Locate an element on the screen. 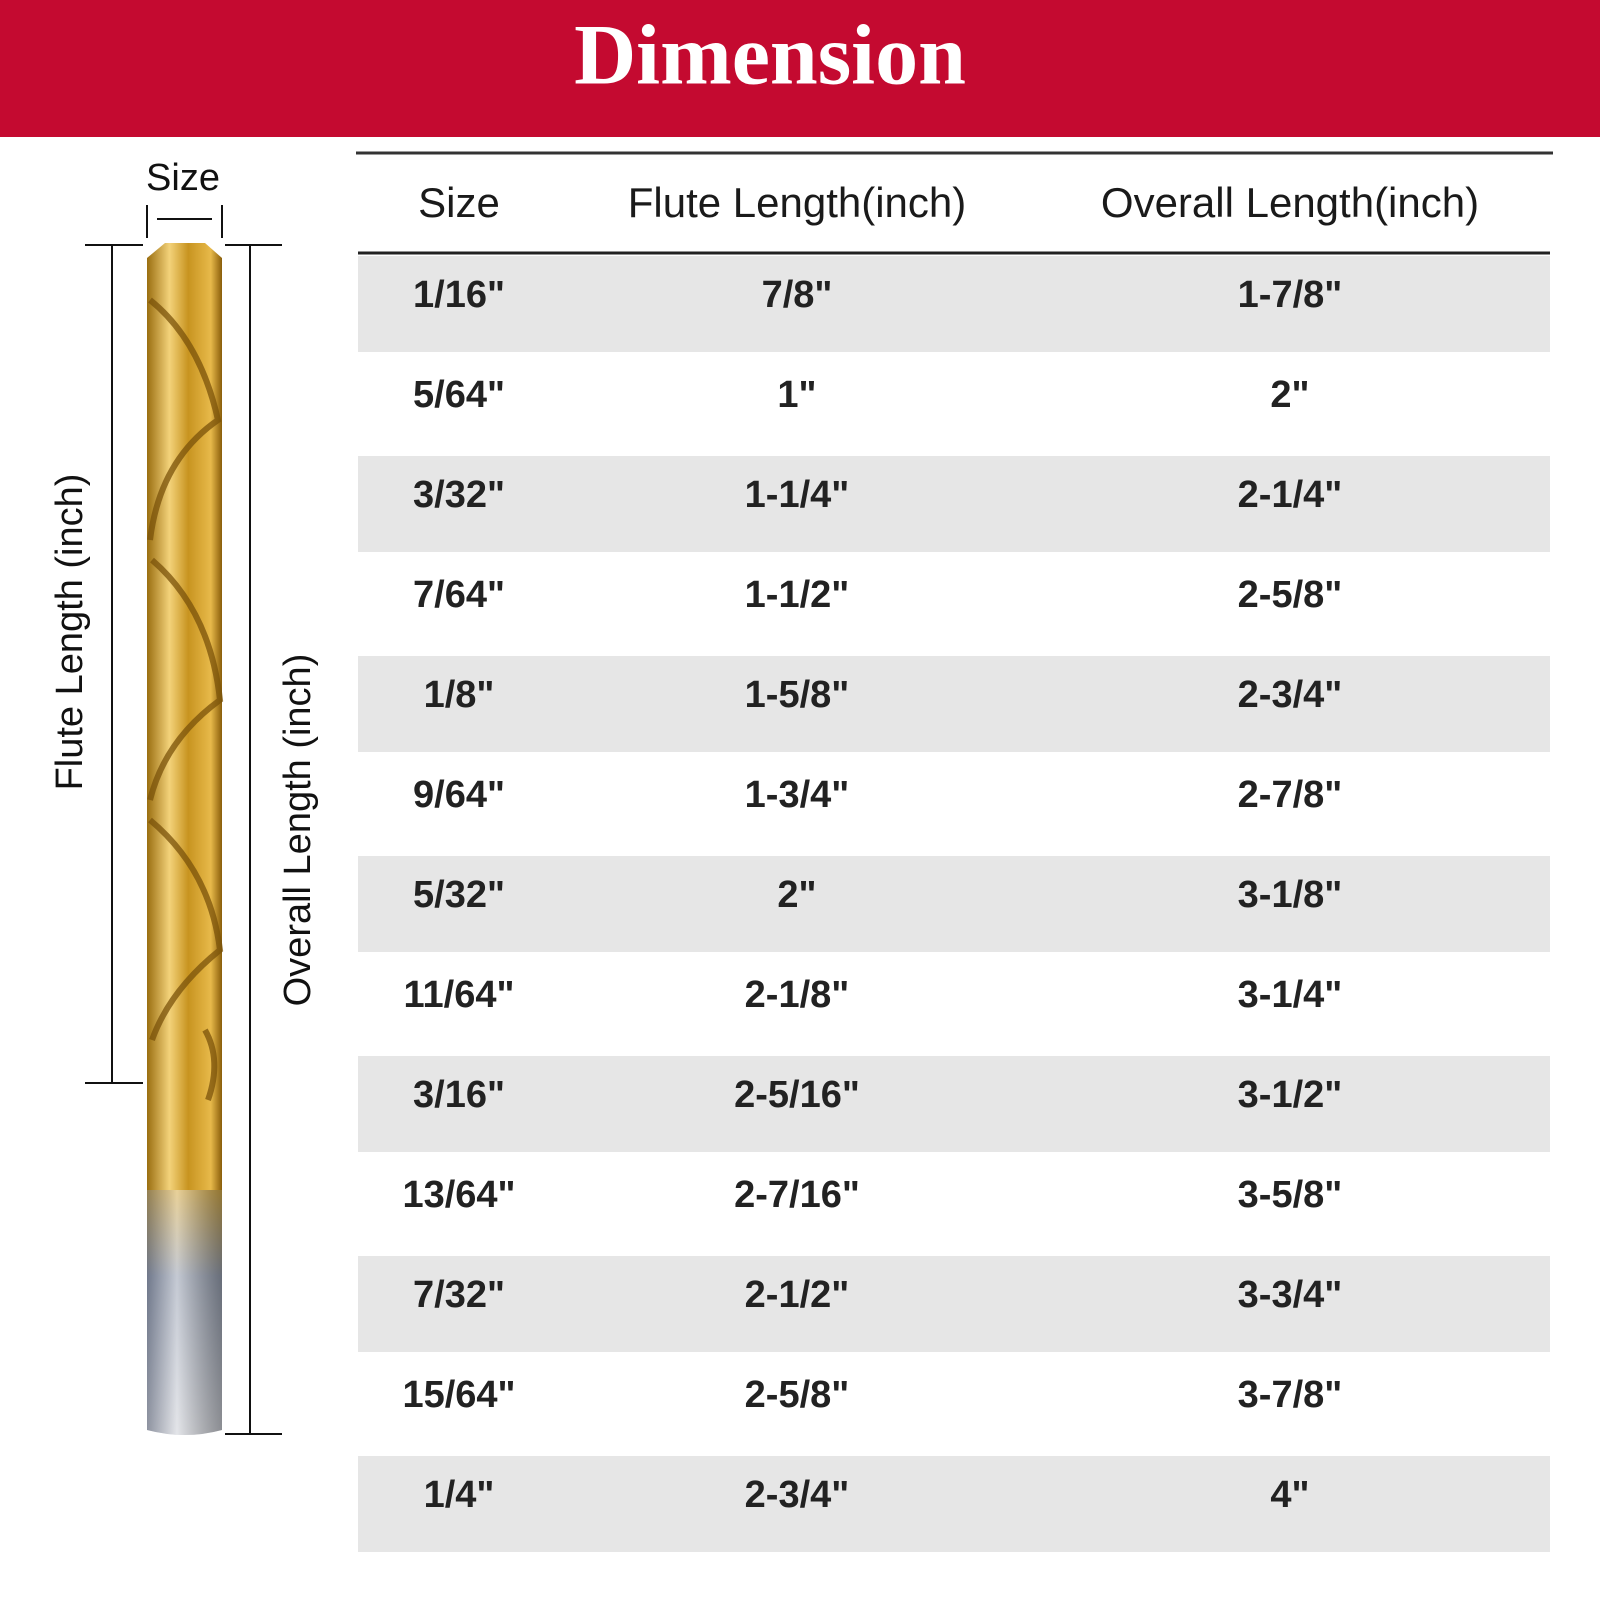 Image resolution: width=1600 pixels, height=1600 pixels. table-cell: 1-5/8" is located at coordinates (797, 695).